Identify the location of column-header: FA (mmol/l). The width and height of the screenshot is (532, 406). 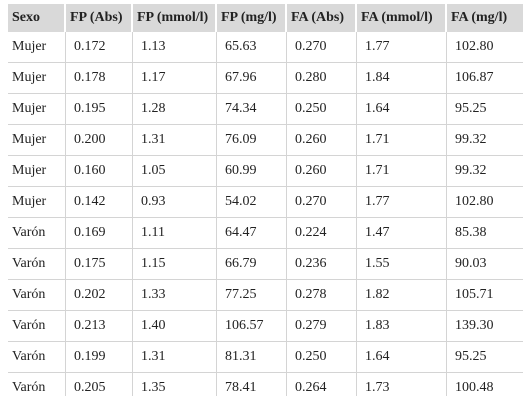
(402, 18).